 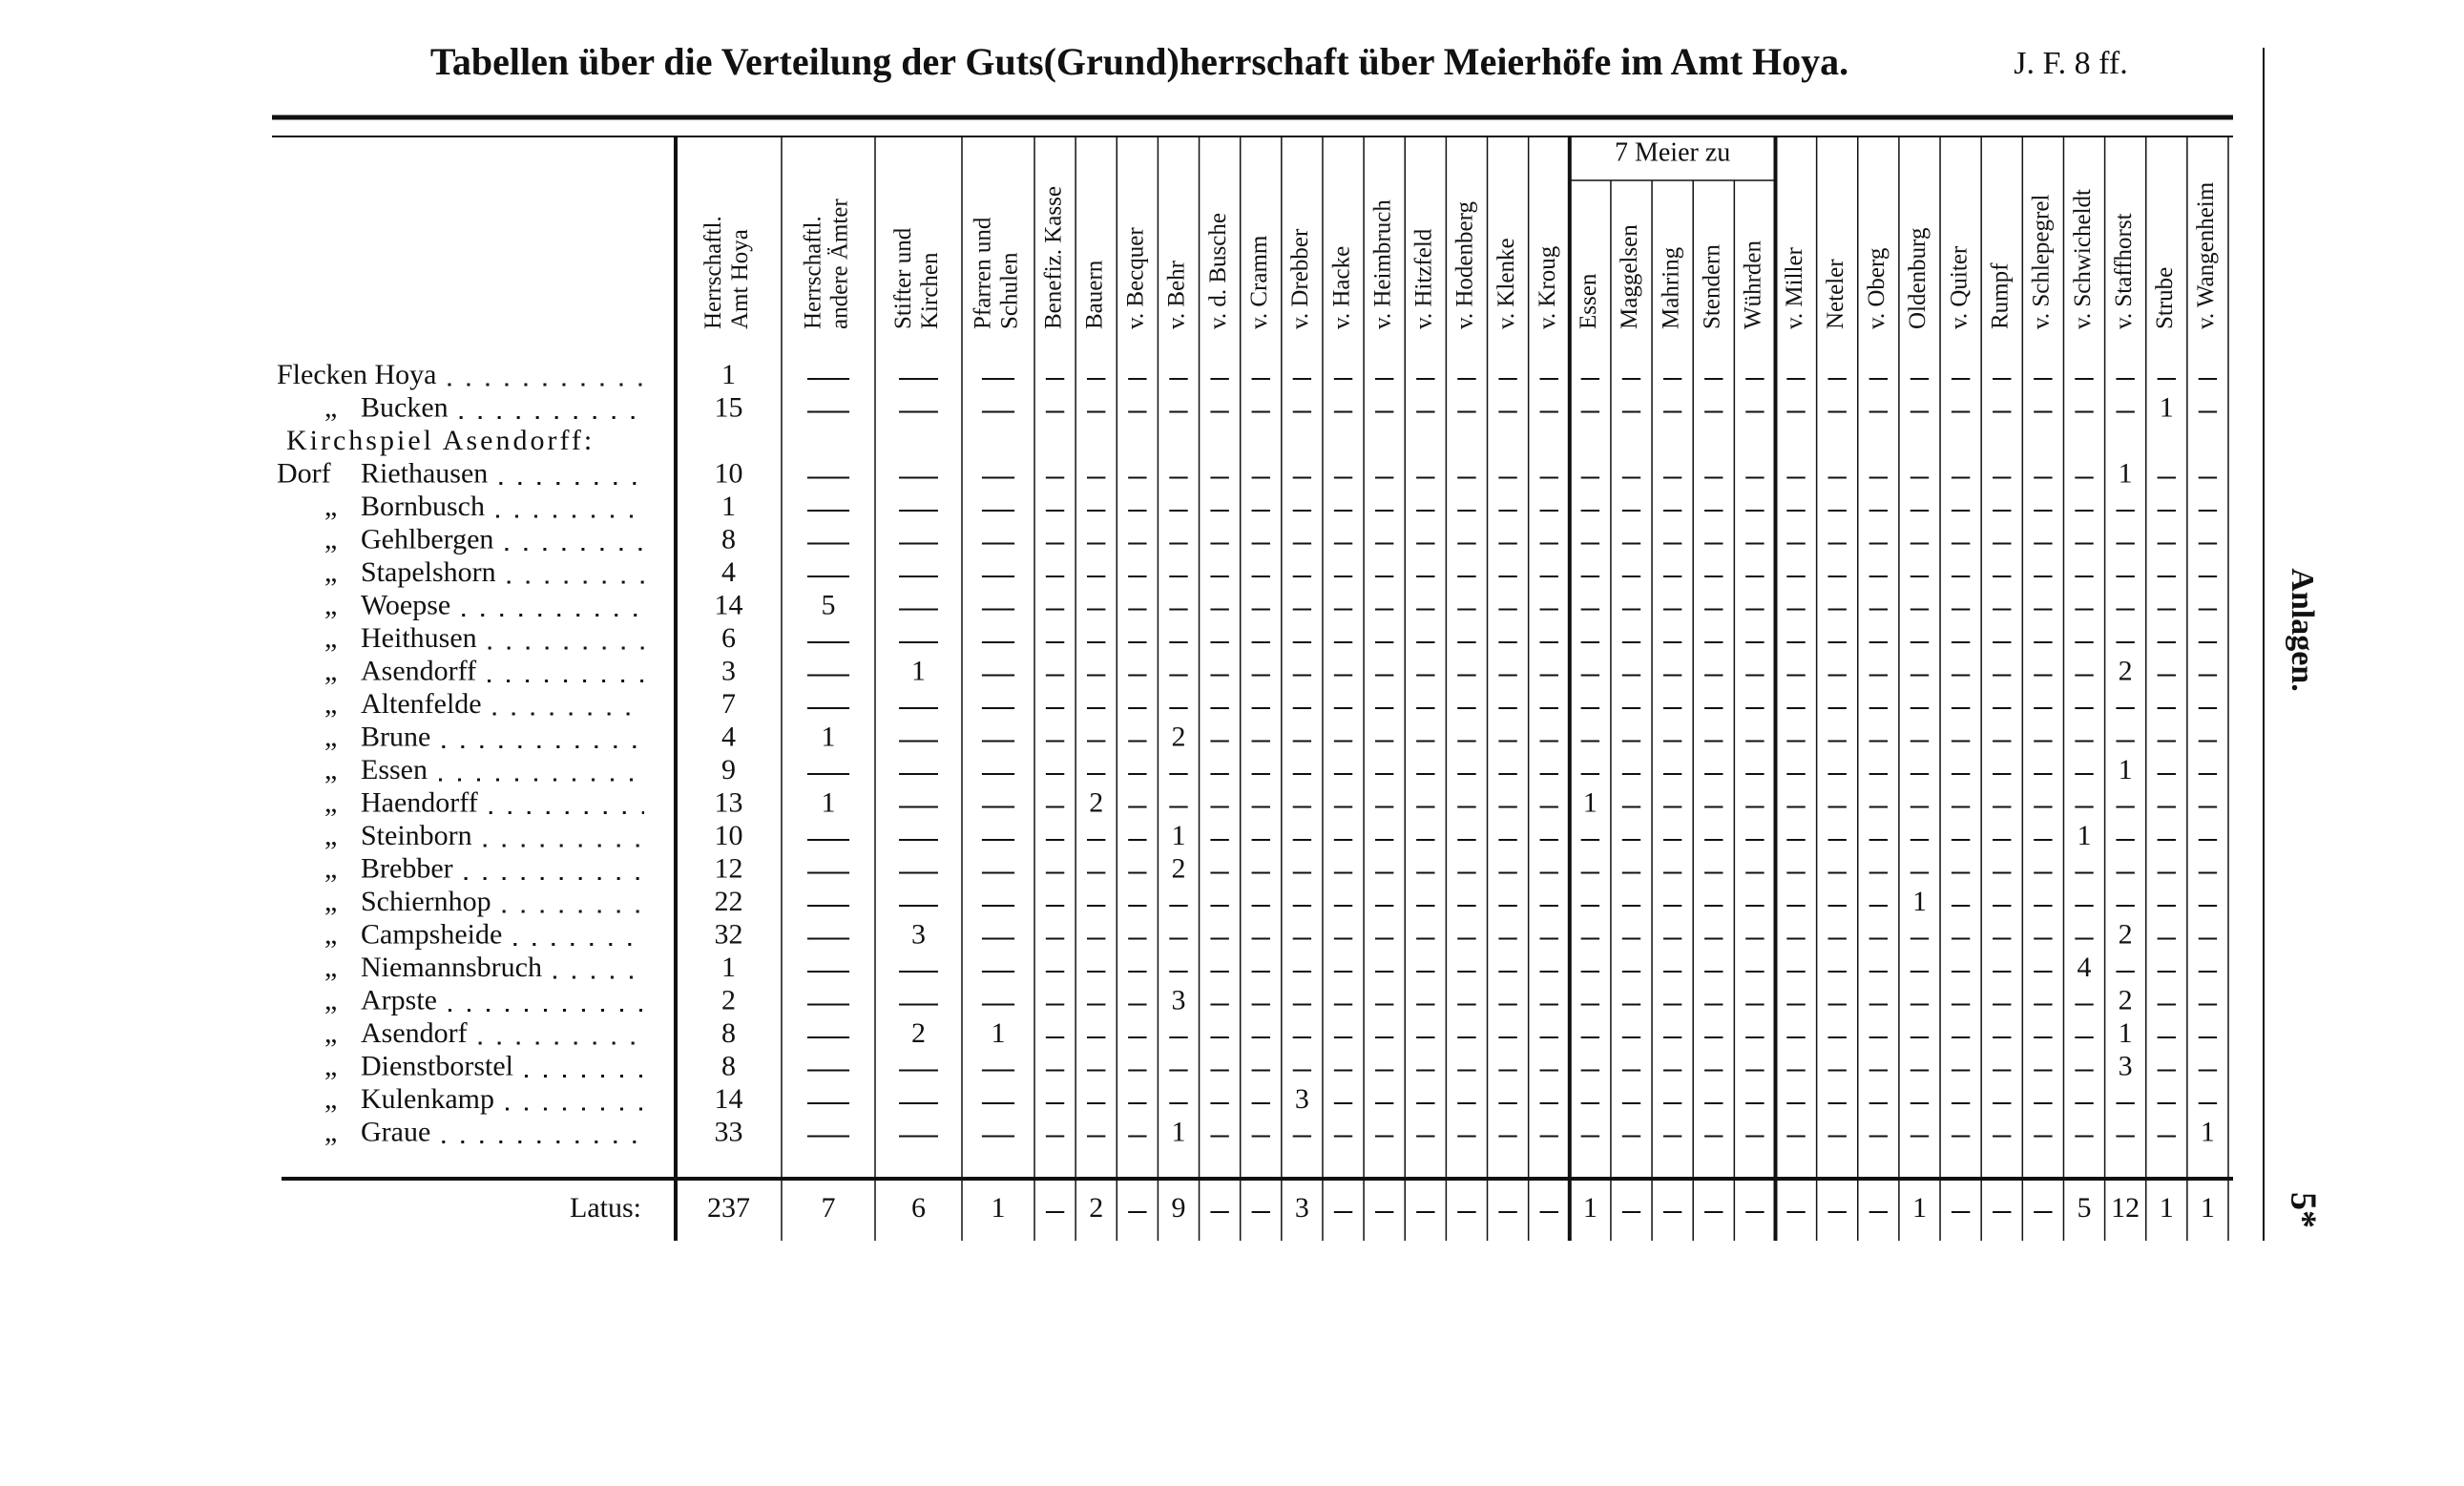 What do you see at coordinates (2206, 255) in the screenshot?
I see `column-label: v. Wangenheim` at bounding box center [2206, 255].